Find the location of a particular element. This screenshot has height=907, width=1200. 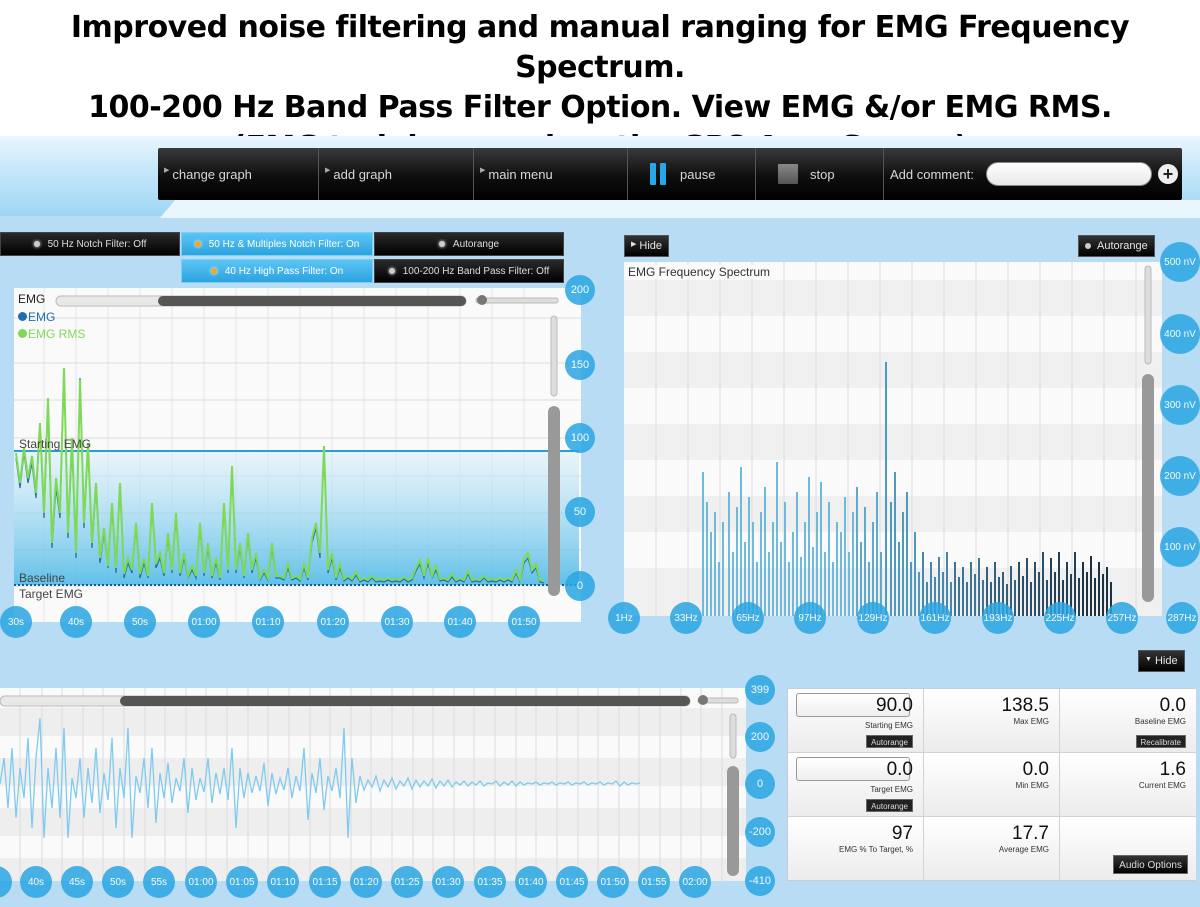

spectrum-xtick: 193Hz is located at coordinates (998, 618).